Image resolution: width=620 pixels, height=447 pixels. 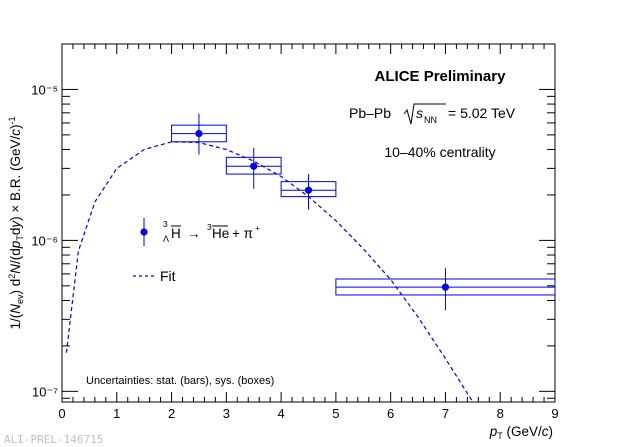 I want to click on x-tick-label: 1, so click(x=116, y=413).